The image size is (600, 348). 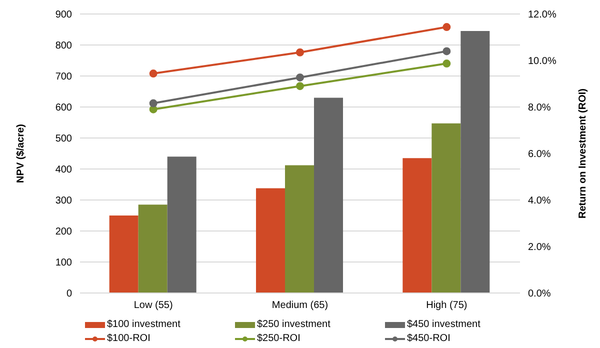 What do you see at coordinates (583, 153) in the screenshot?
I see `y2-axis-title: Return on Investment (ROI)` at bounding box center [583, 153].